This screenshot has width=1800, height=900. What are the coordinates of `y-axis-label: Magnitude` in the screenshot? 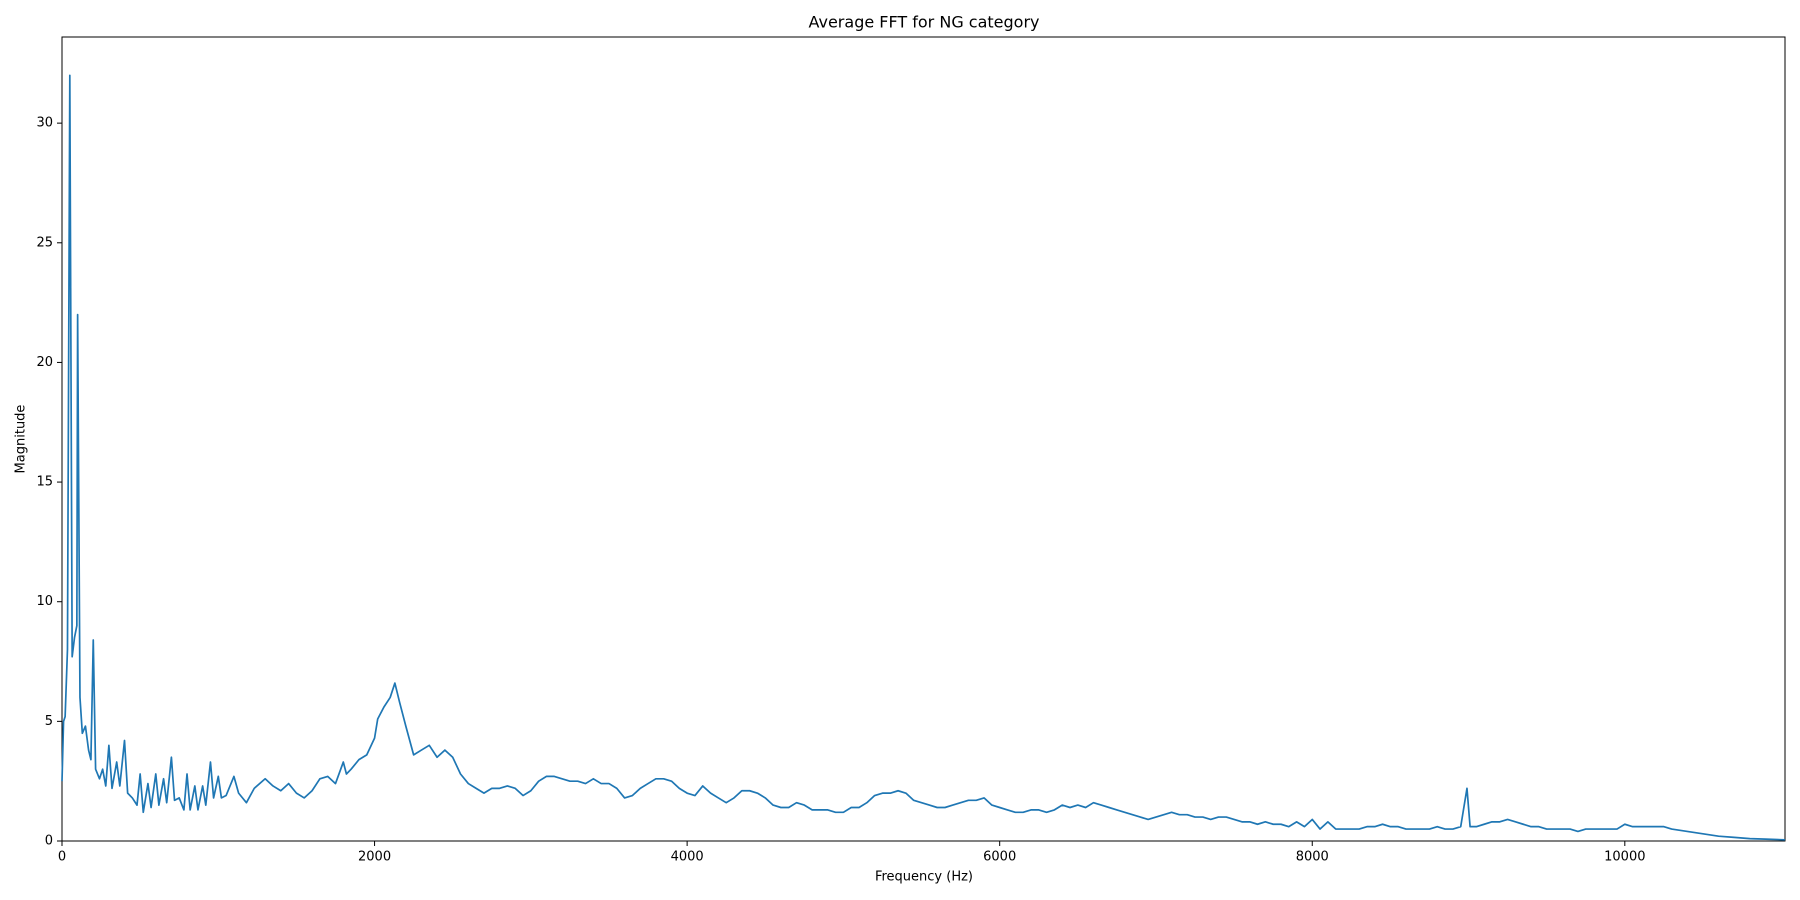 It's located at (21, 439).